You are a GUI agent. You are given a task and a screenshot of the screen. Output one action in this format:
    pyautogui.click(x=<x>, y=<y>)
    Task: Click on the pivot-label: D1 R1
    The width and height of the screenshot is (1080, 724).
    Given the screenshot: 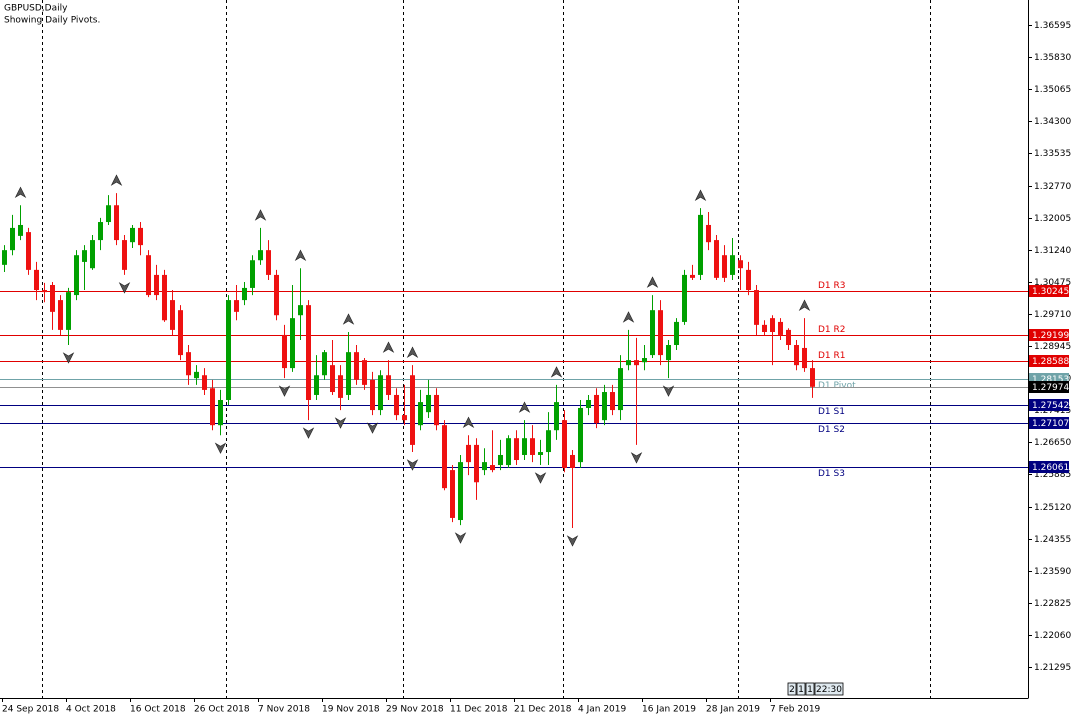 What is the action you would take?
    pyautogui.click(x=832, y=356)
    